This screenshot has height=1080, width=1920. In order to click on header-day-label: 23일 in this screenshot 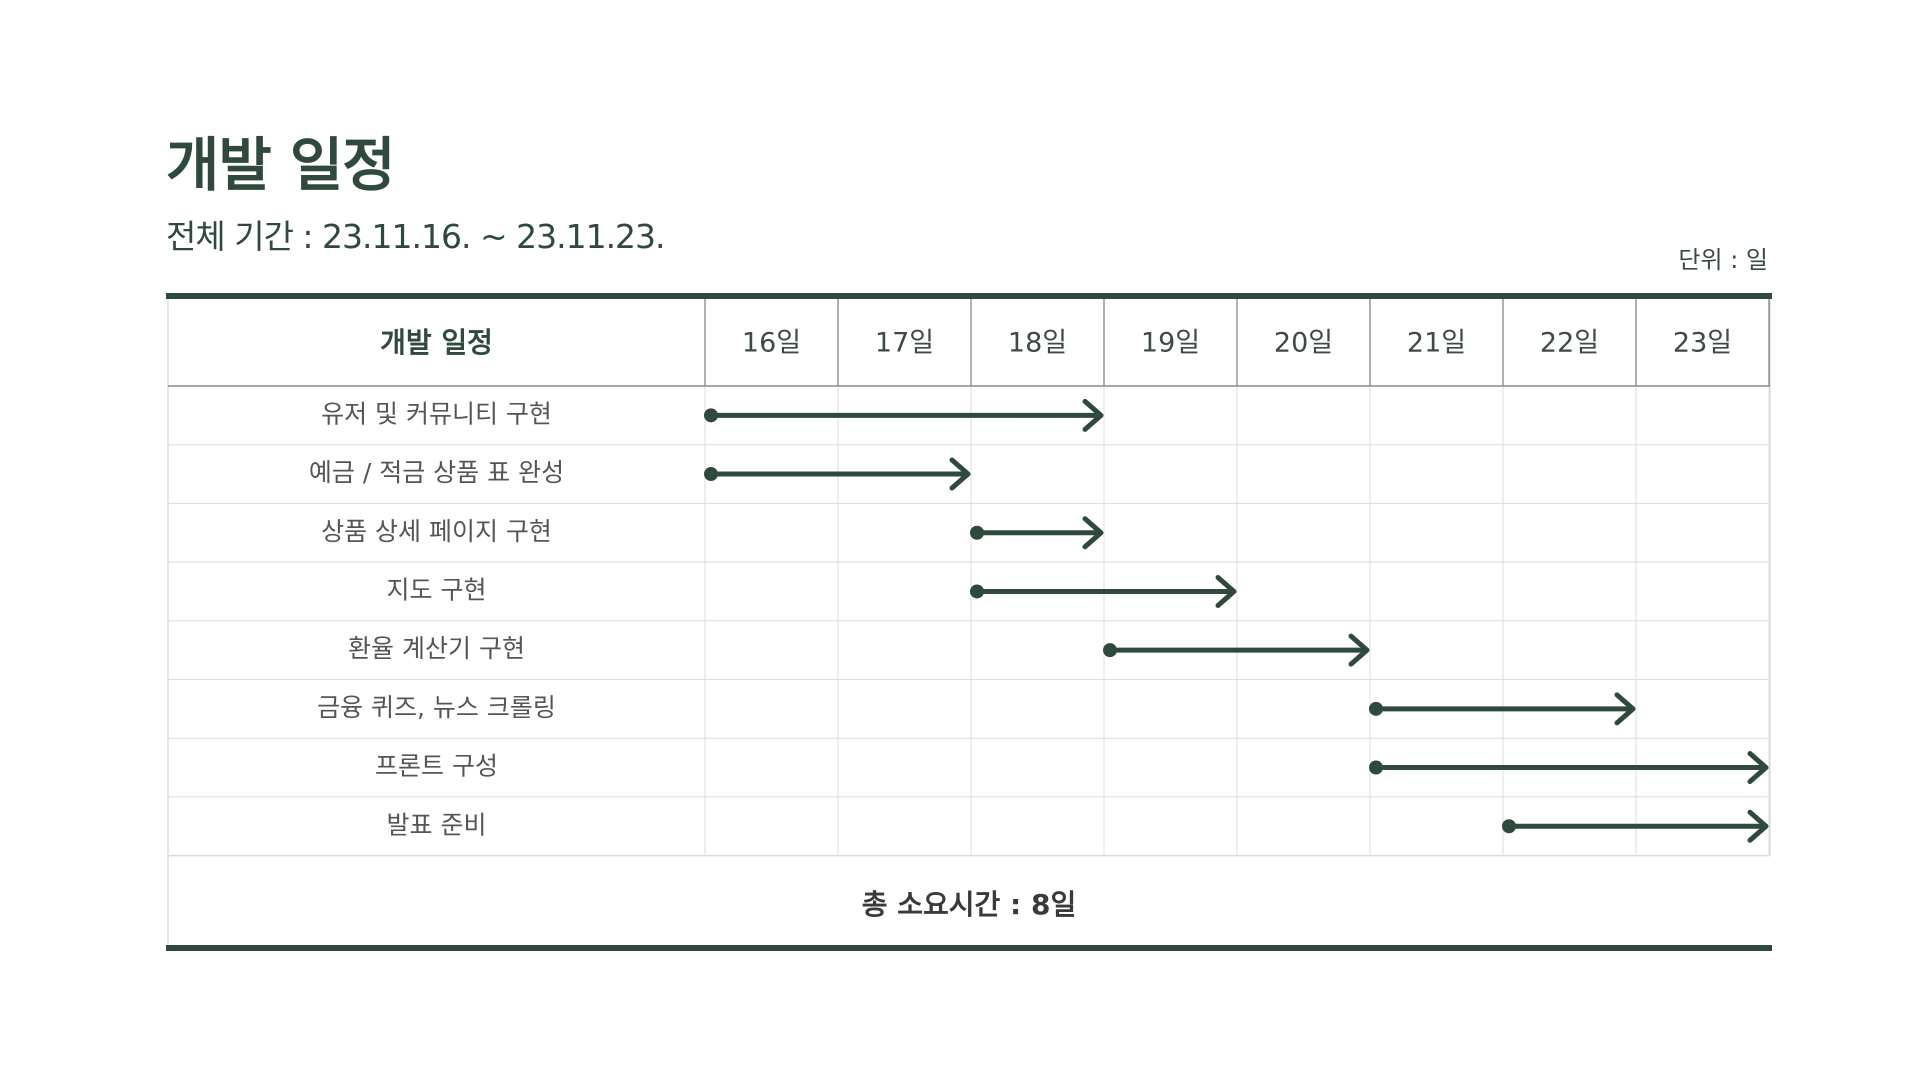, I will do `click(1702, 343)`.